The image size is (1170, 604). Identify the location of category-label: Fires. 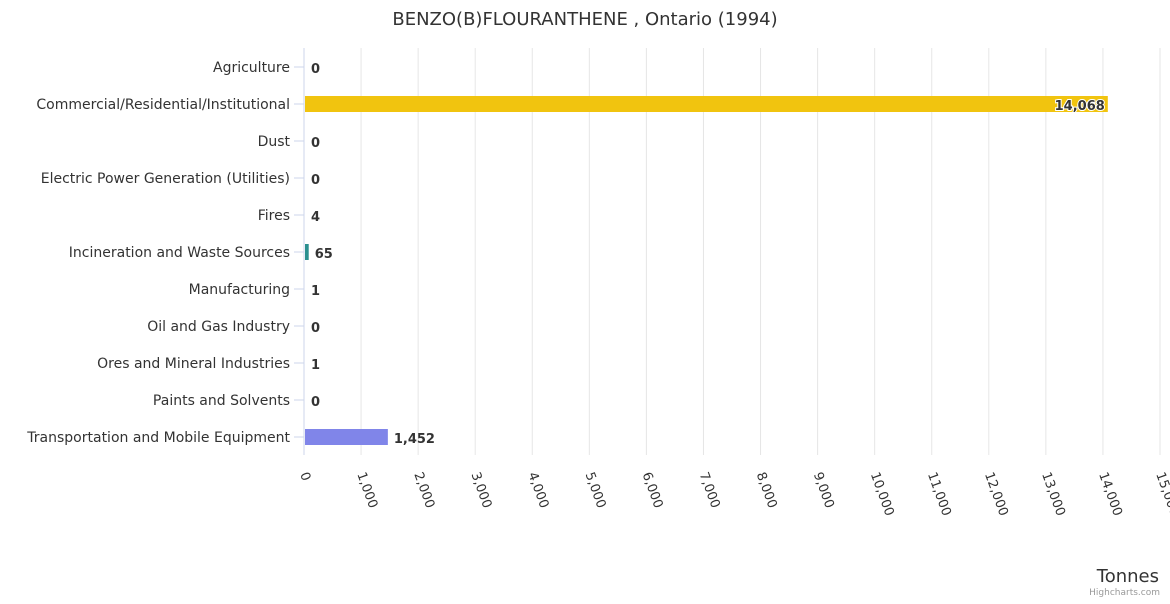
(274, 216).